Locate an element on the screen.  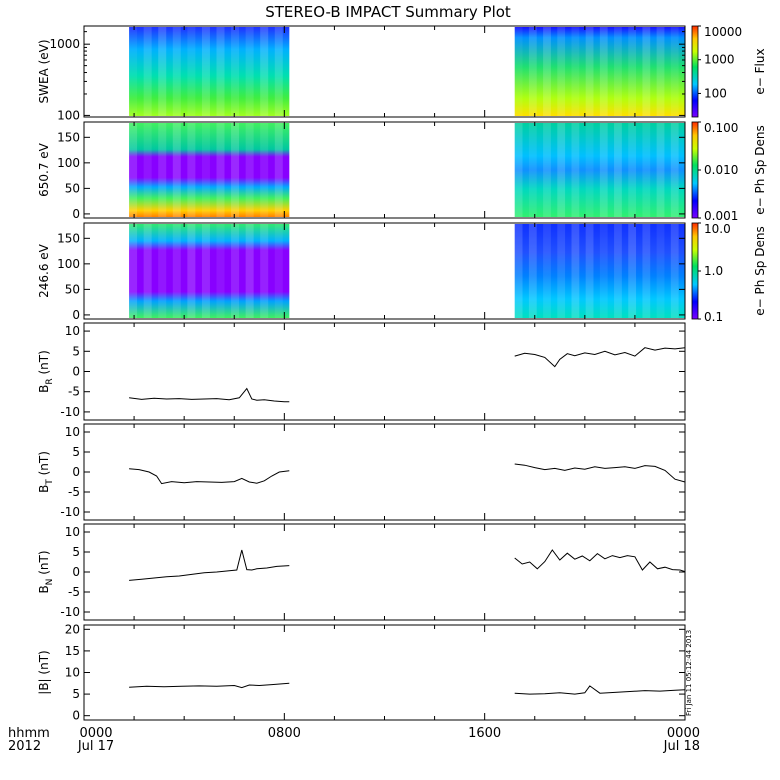
time-axis-label: hhmm is located at coordinates (29, 733).